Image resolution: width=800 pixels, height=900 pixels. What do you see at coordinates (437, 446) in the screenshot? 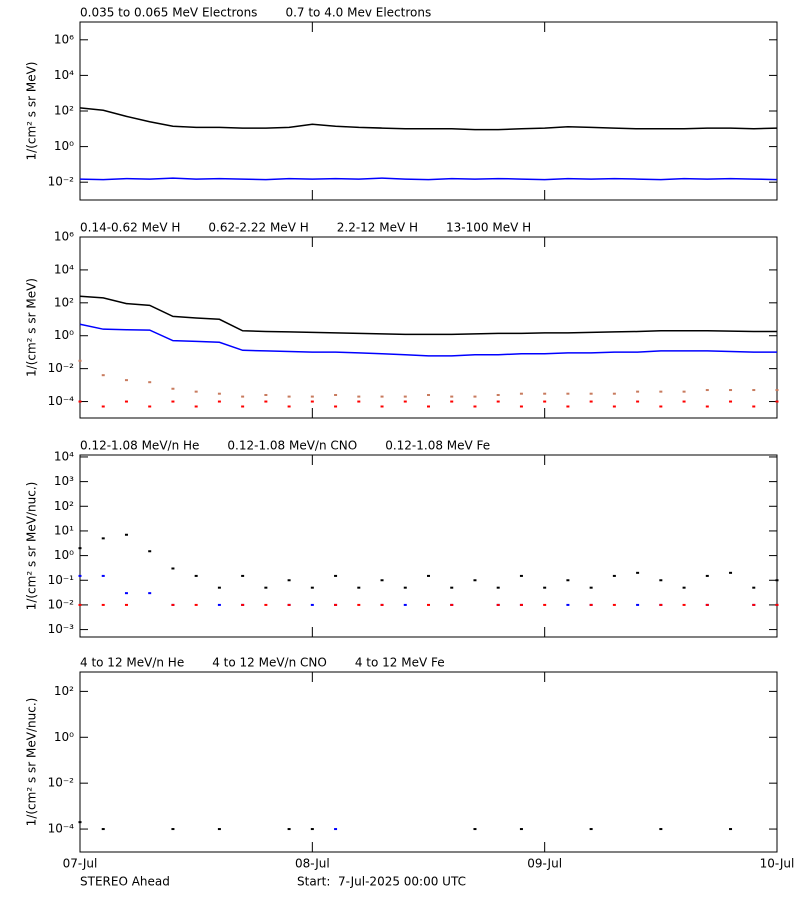
I see `legend-entry: 0.12-1.08 MeV Fe` at bounding box center [437, 446].